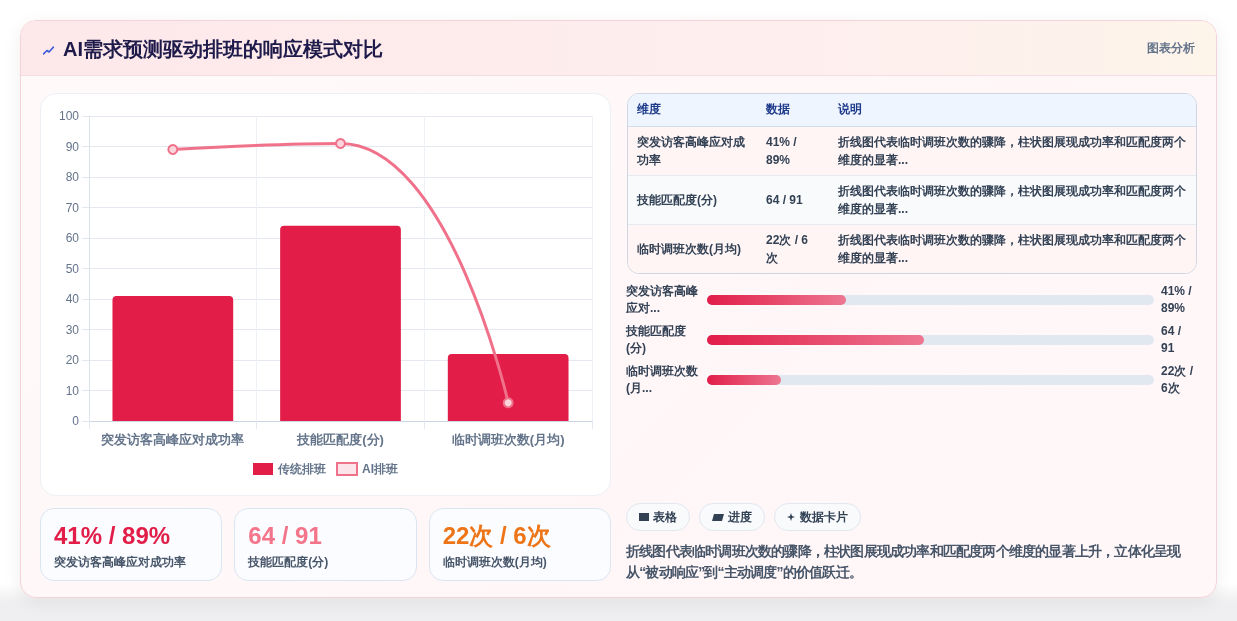 Image resolution: width=1237 pixels, height=621 pixels. Describe the element at coordinates (72, 207) in the screenshot. I see `y-tick-label: 70` at that location.